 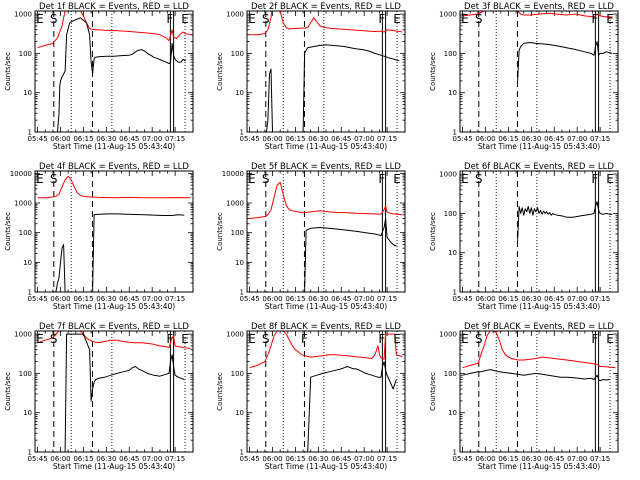 What do you see at coordinates (233, 174) in the screenshot?
I see `y-tick-label: 10000` at bounding box center [233, 174].